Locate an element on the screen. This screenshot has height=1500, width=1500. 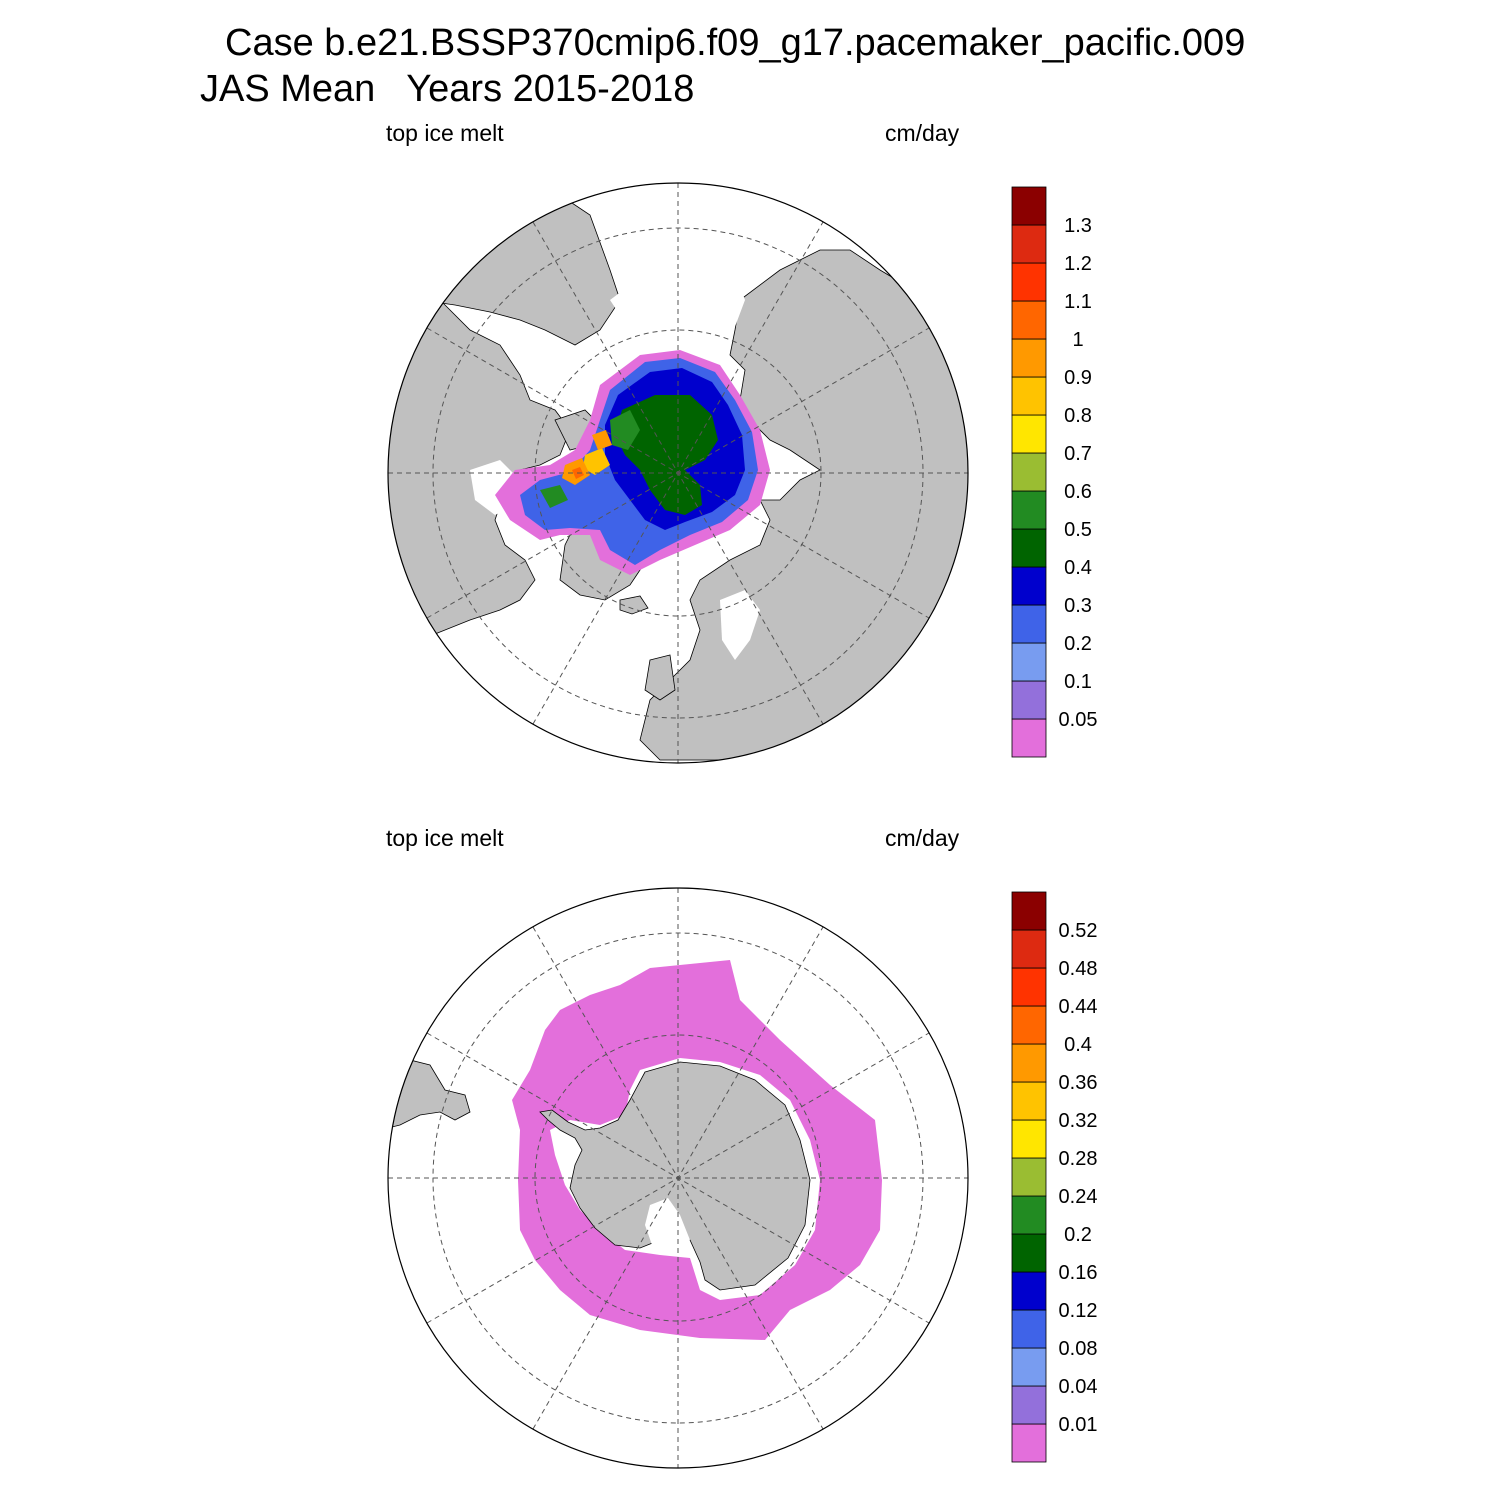
colorbar-tick-label: 1.3 is located at coordinates (1078, 226).